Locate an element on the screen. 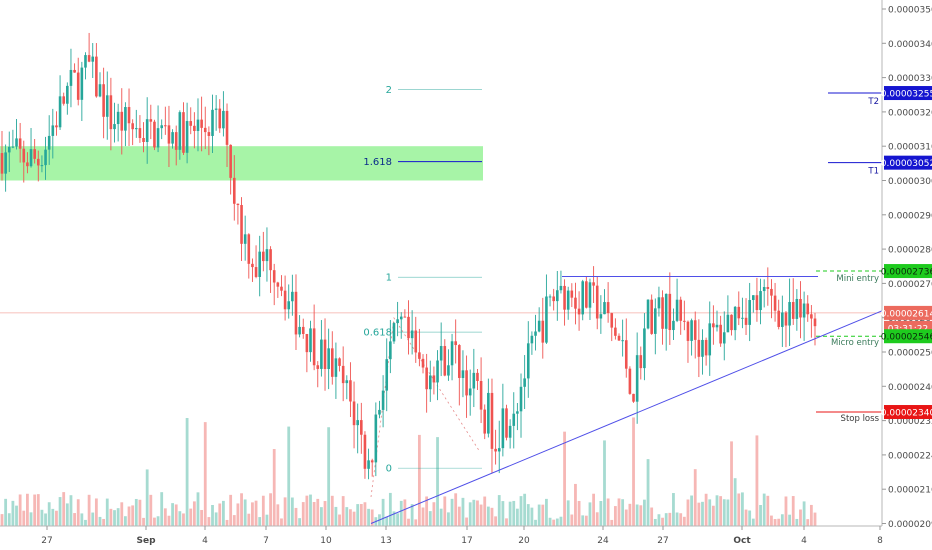 This screenshot has width=932, height=550. fib-level-label: 1.618 is located at coordinates (377, 162).